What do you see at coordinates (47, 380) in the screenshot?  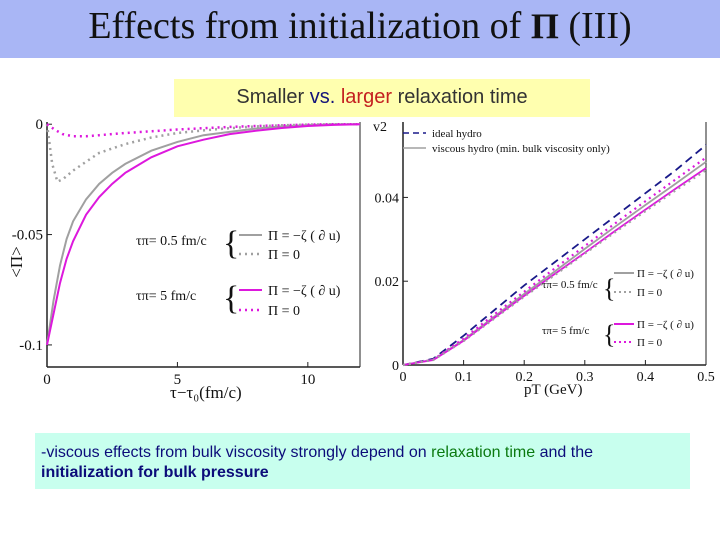 I see `left-x-tick-label: 0` at bounding box center [47, 380].